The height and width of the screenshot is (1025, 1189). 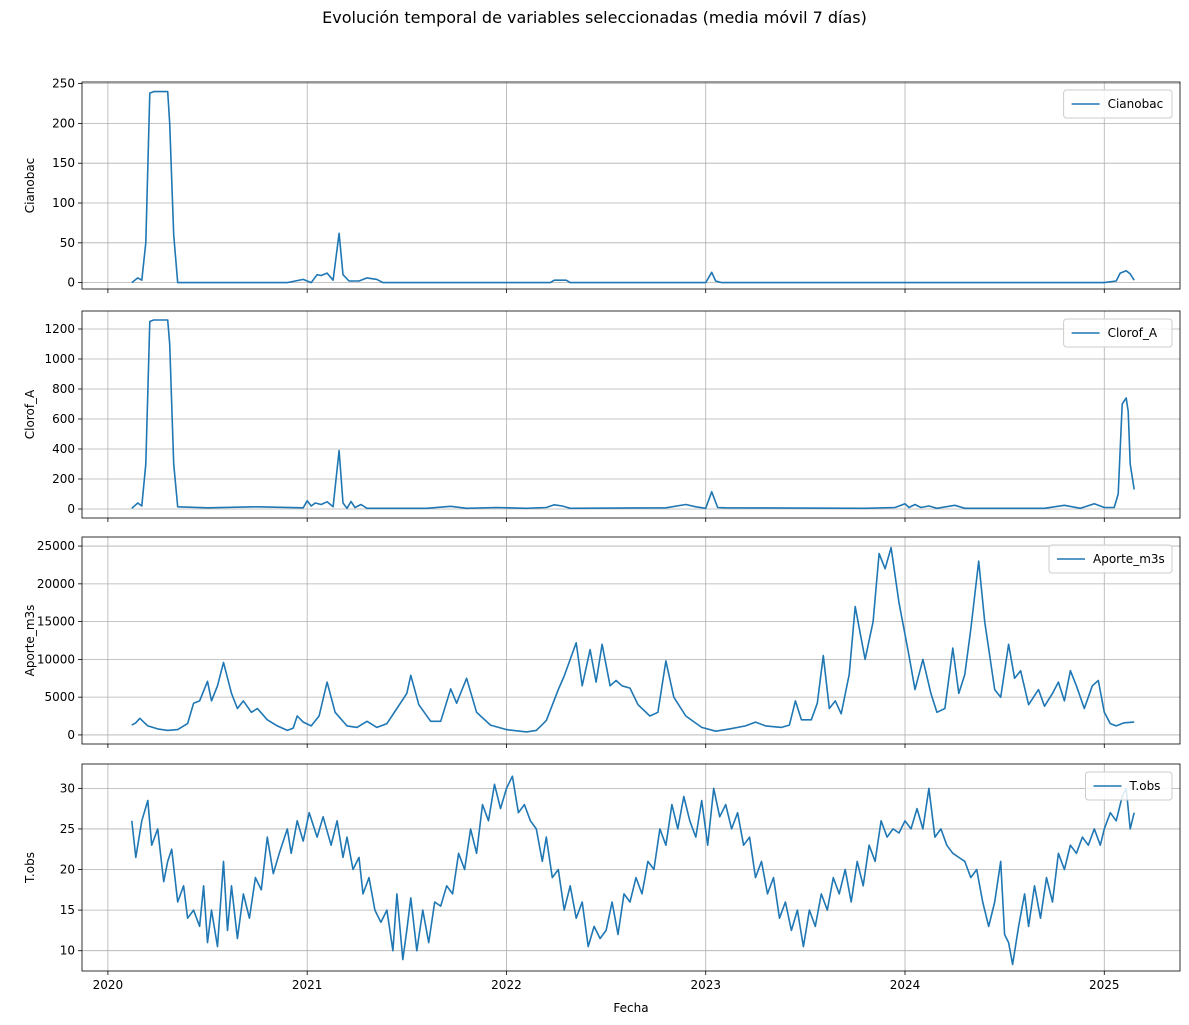 I want to click on y-tick-label: 5000, so click(x=59, y=697).